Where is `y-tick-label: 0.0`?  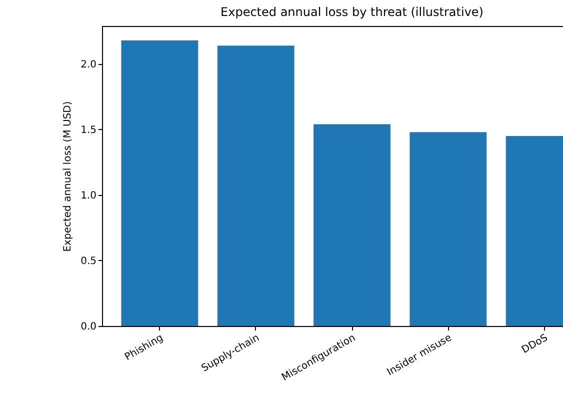
y-tick-label: 0.0 is located at coordinates (88, 327).